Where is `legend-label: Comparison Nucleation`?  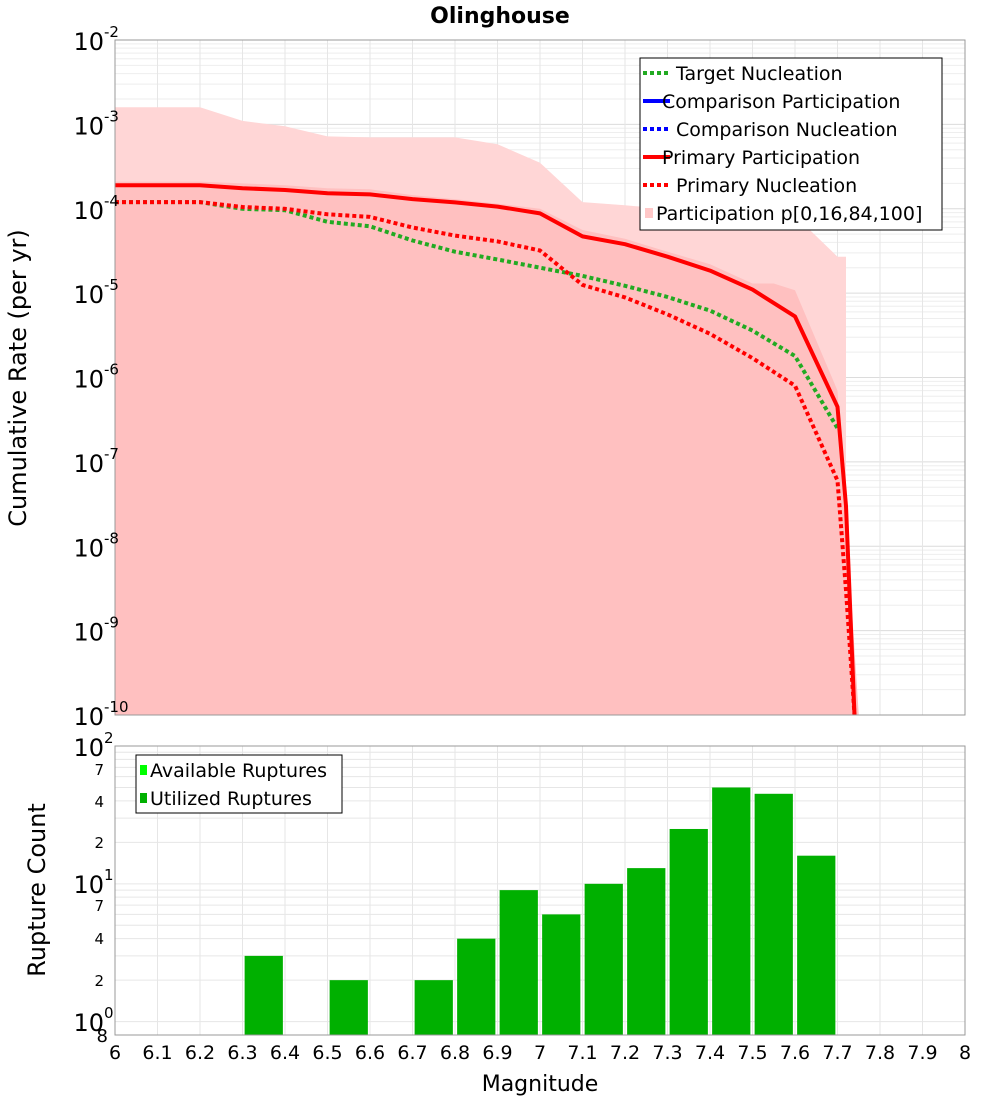 legend-label: Comparison Nucleation is located at coordinates (787, 130).